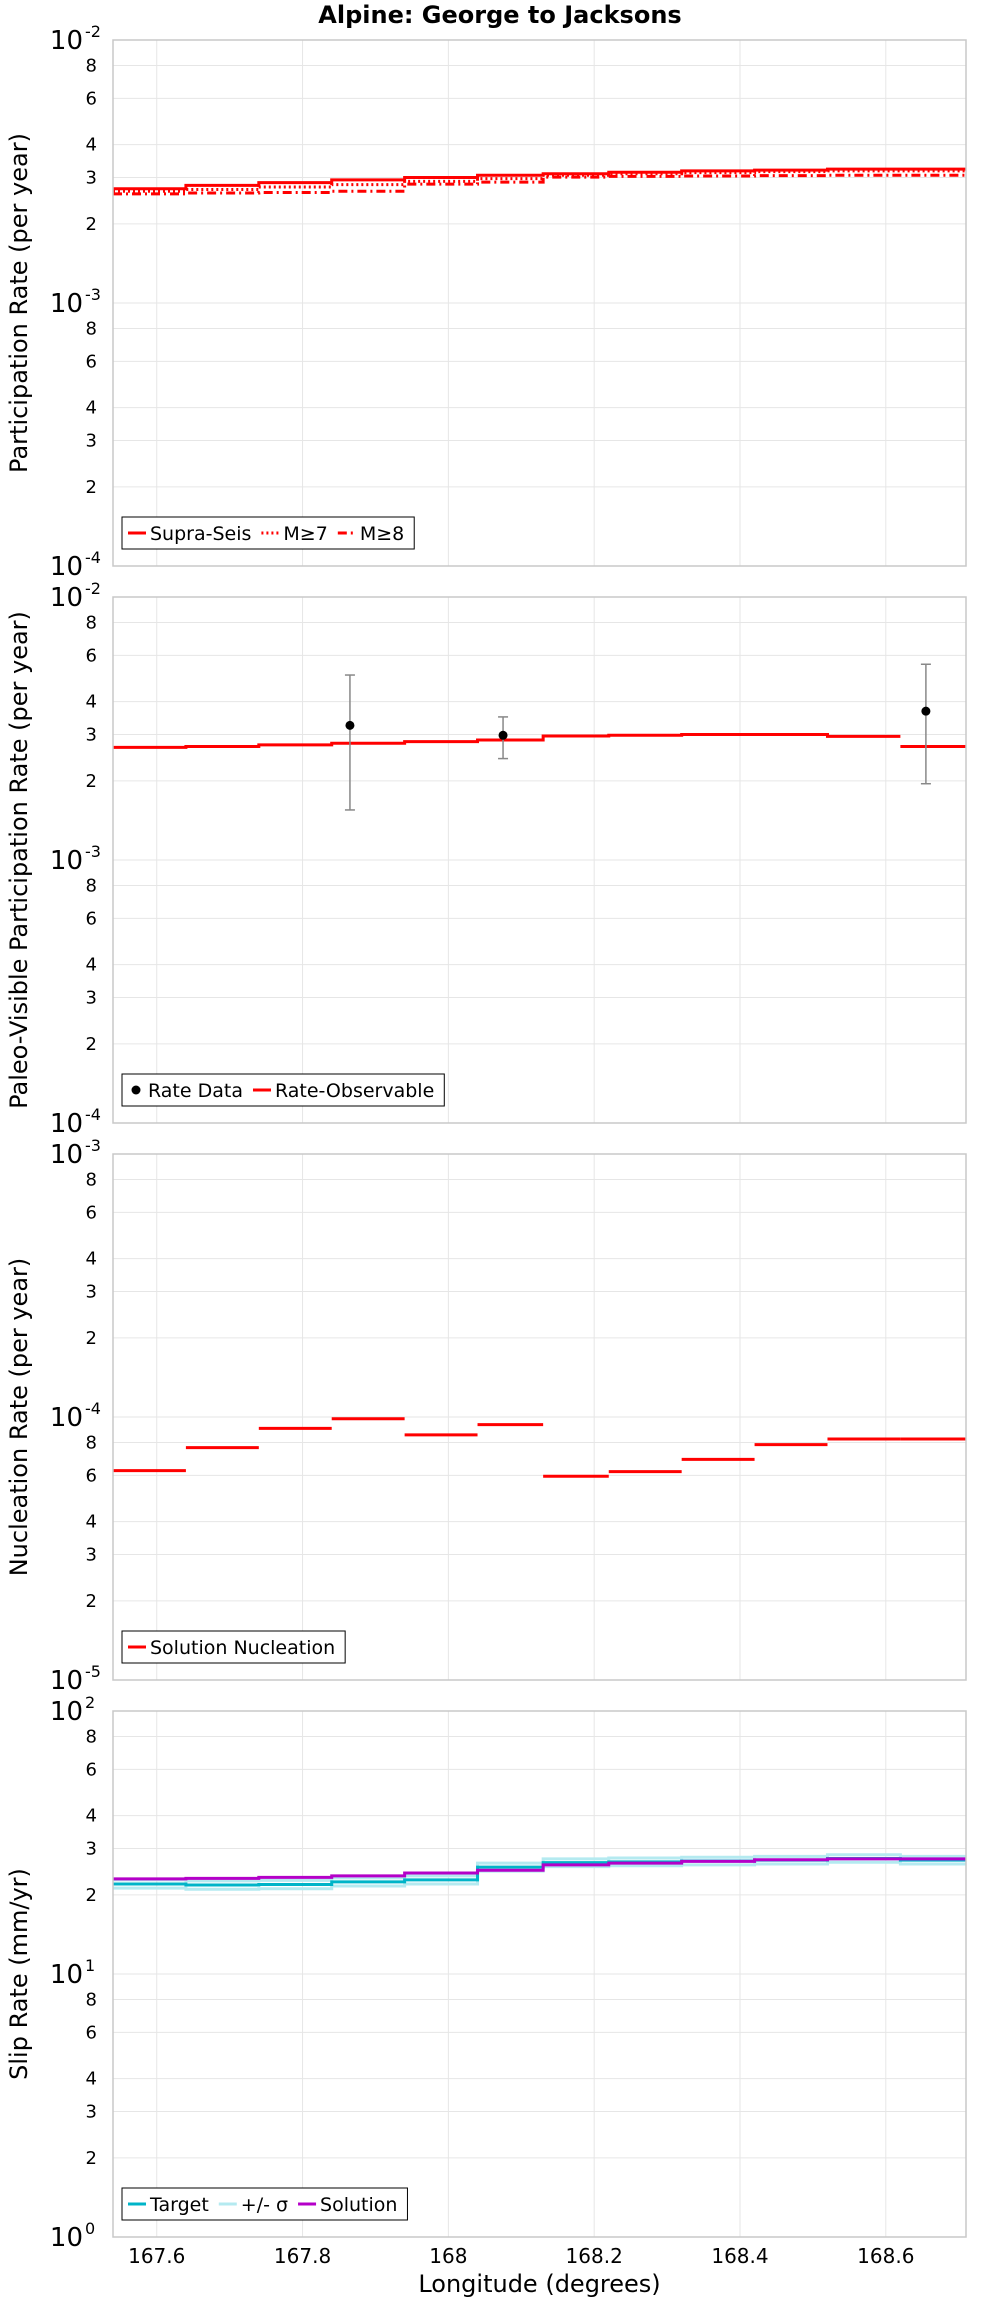  Describe the element at coordinates (354, 1091) in the screenshot. I see `legend-label: Rate-Observable` at that location.